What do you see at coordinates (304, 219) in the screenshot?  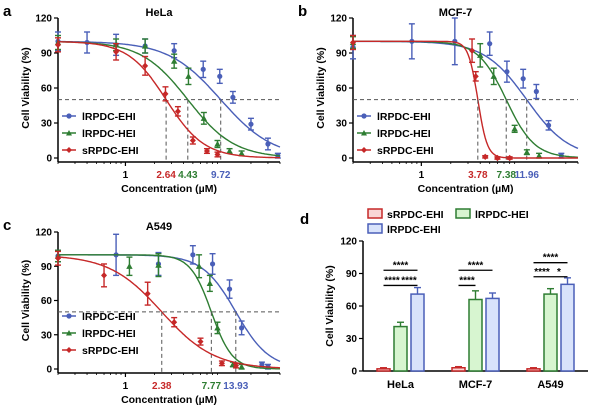 I see `panel-letter: d` at bounding box center [304, 219].